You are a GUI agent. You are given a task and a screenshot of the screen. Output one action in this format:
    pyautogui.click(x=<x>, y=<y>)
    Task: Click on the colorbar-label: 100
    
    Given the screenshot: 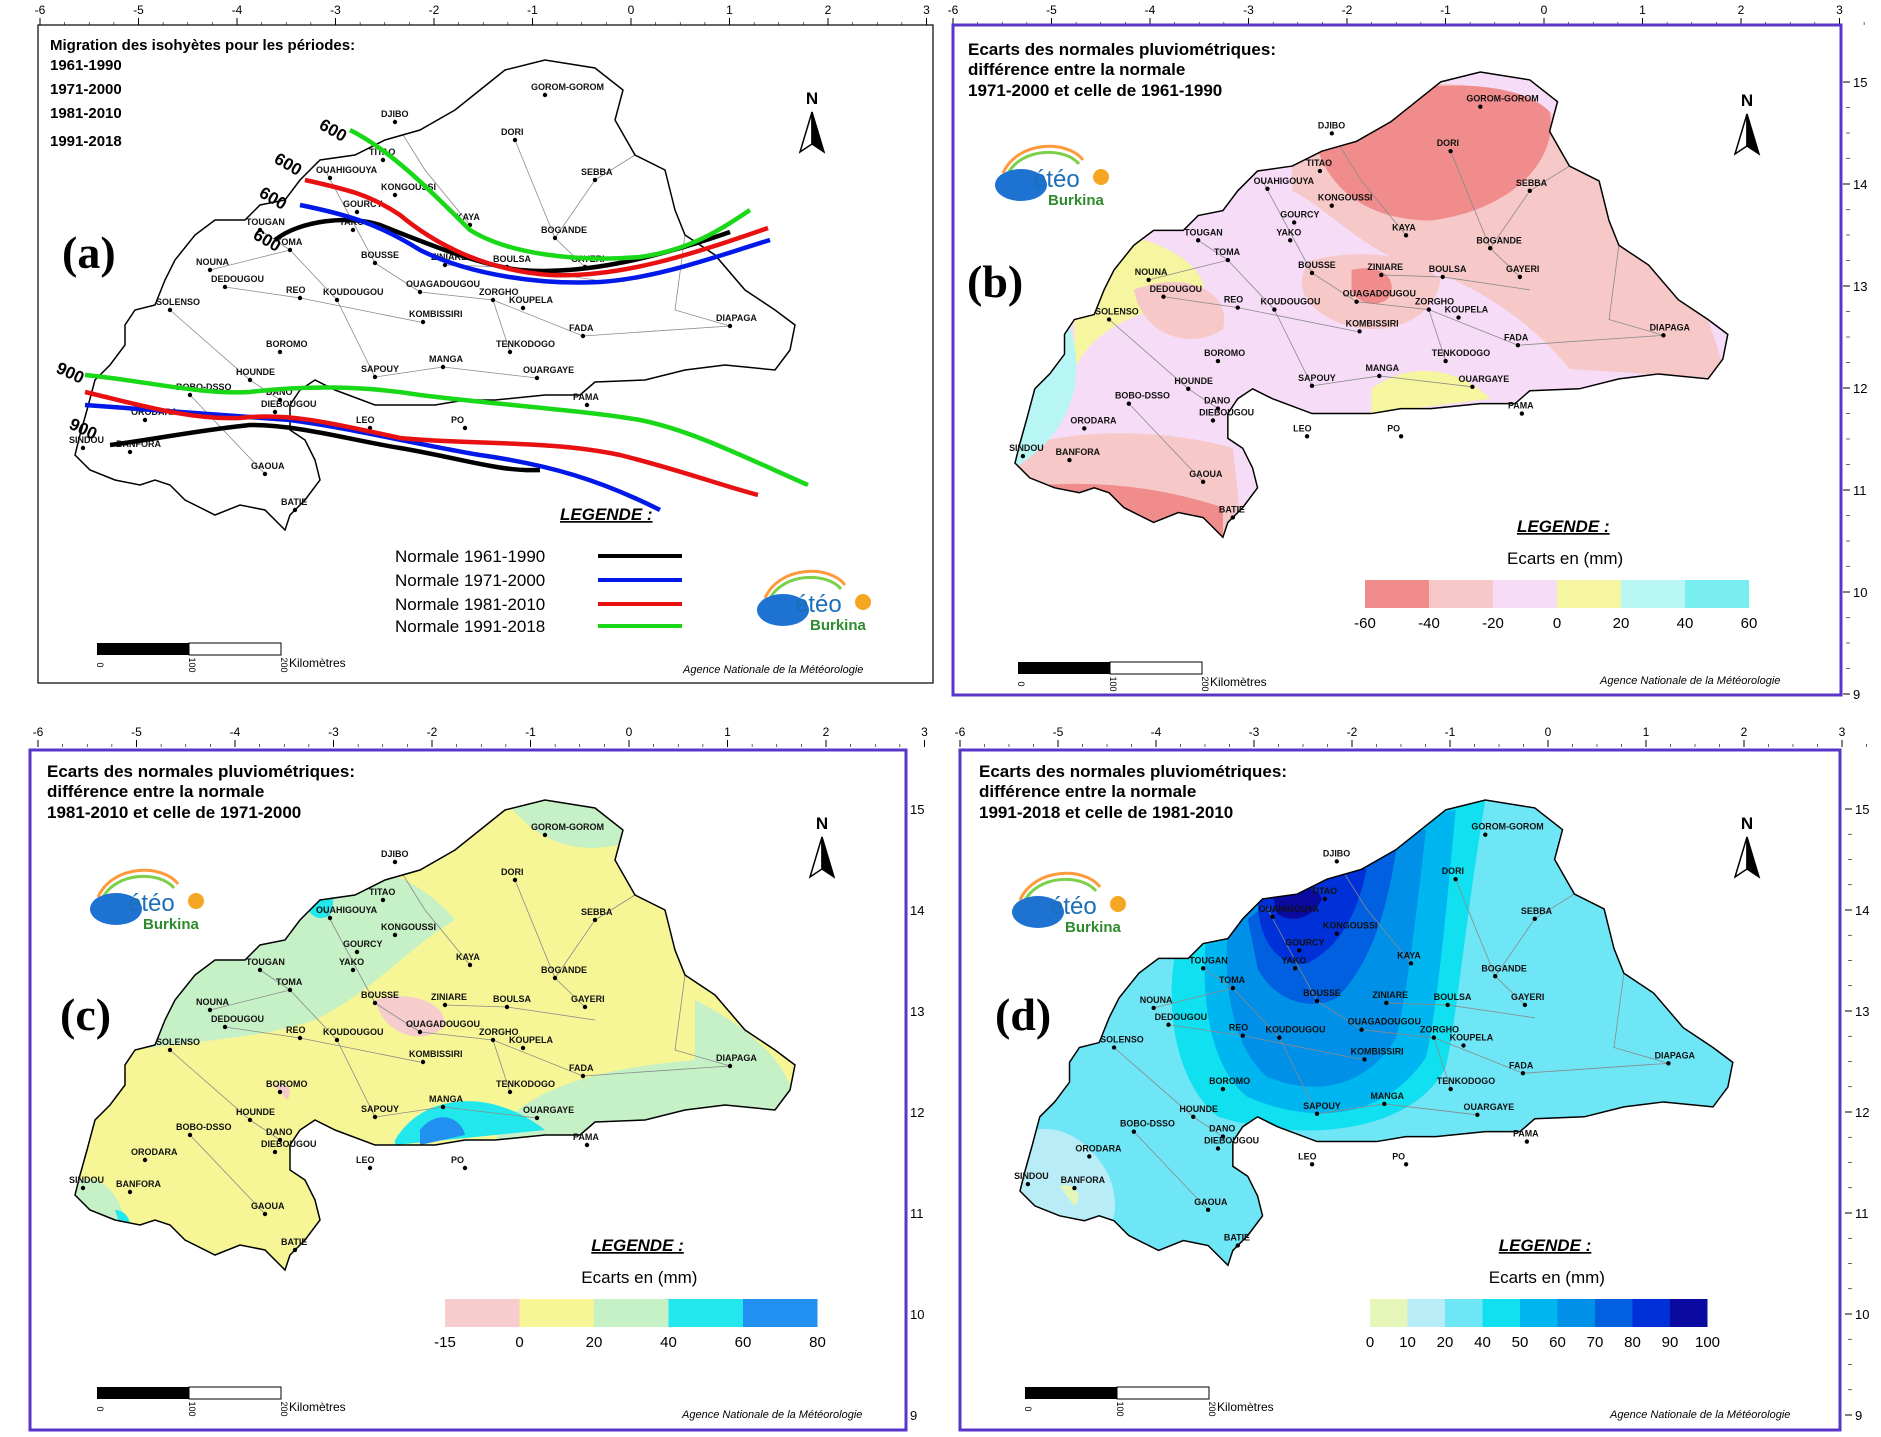 What is the action you would take?
    pyautogui.click(x=1707, y=1342)
    